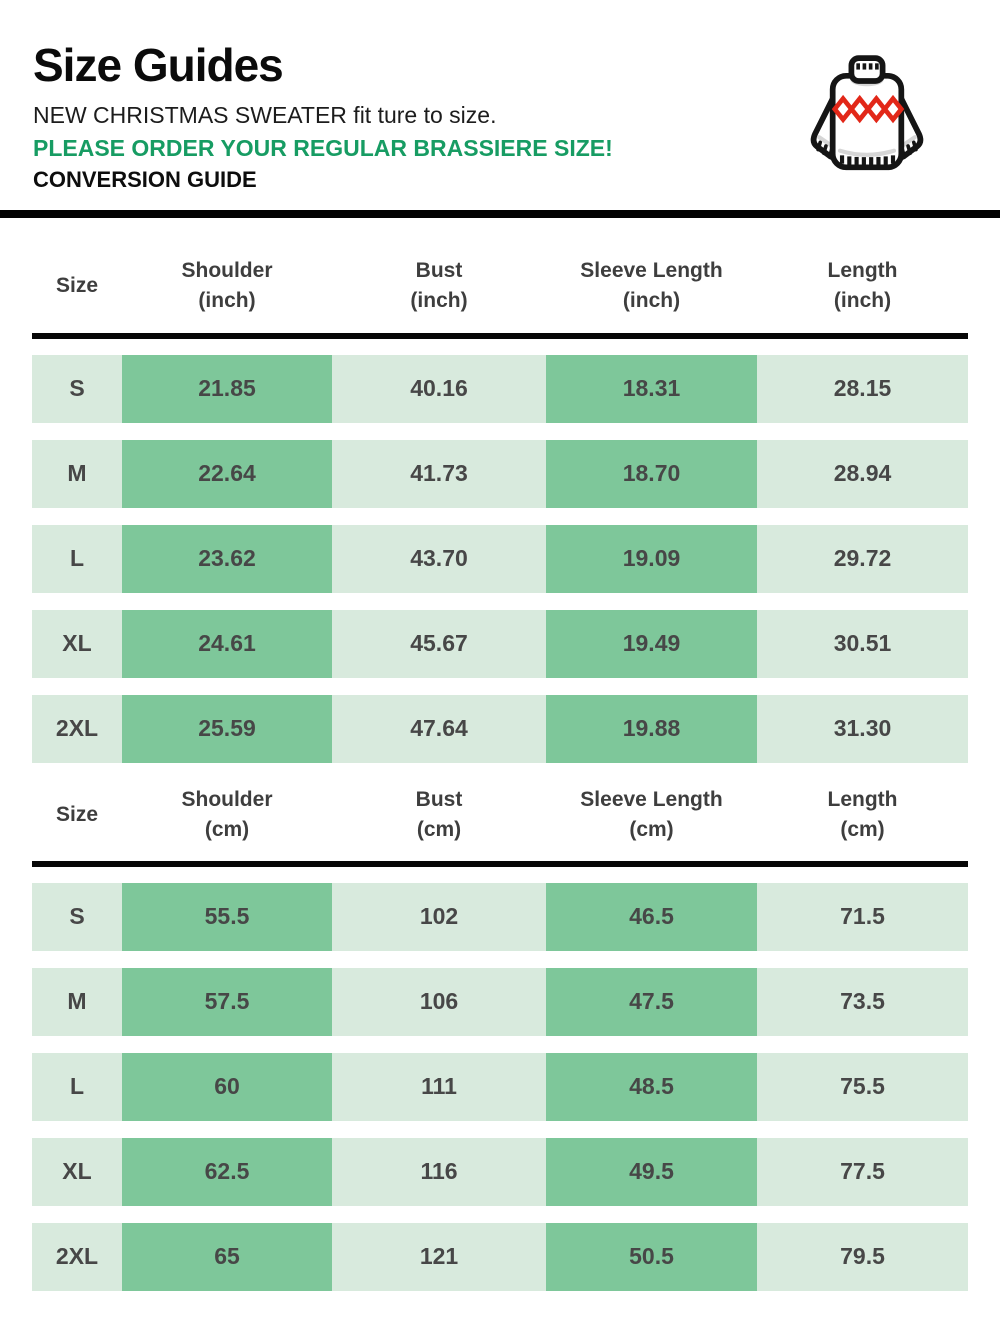 This screenshot has width=1000, height=1331. What do you see at coordinates (500, 916) in the screenshot?
I see `size-row-s: S 55.5 102 46.5 71.5` at bounding box center [500, 916].